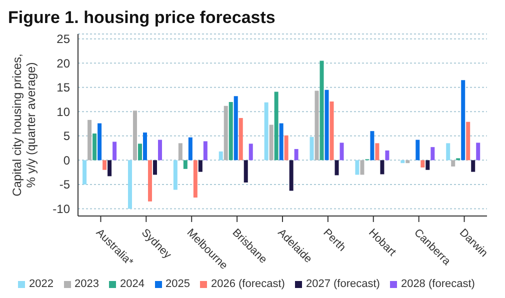 The image size is (505, 298). I want to click on y-tick-label: 25, so click(63, 39).